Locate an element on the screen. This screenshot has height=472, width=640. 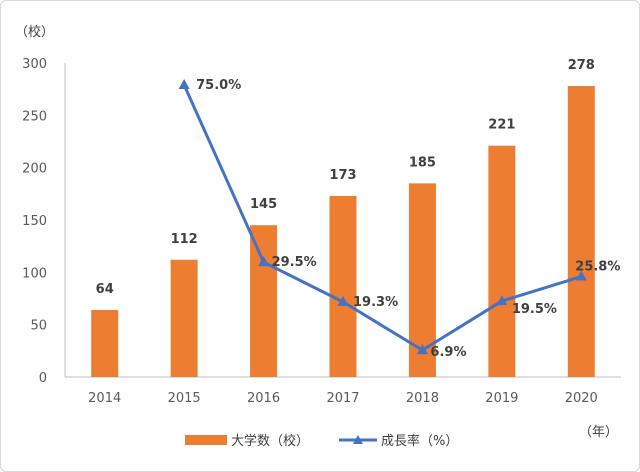
x-axis-ticks: 2014 2015 2016 2017 2018 2019 2020 is located at coordinates (343, 398).